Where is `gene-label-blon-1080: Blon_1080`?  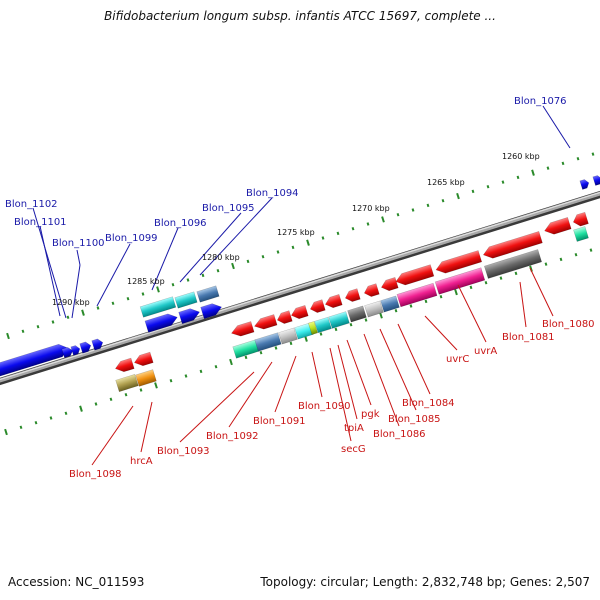 gene-label-blon-1080: Blon_1080 is located at coordinates (568, 324).